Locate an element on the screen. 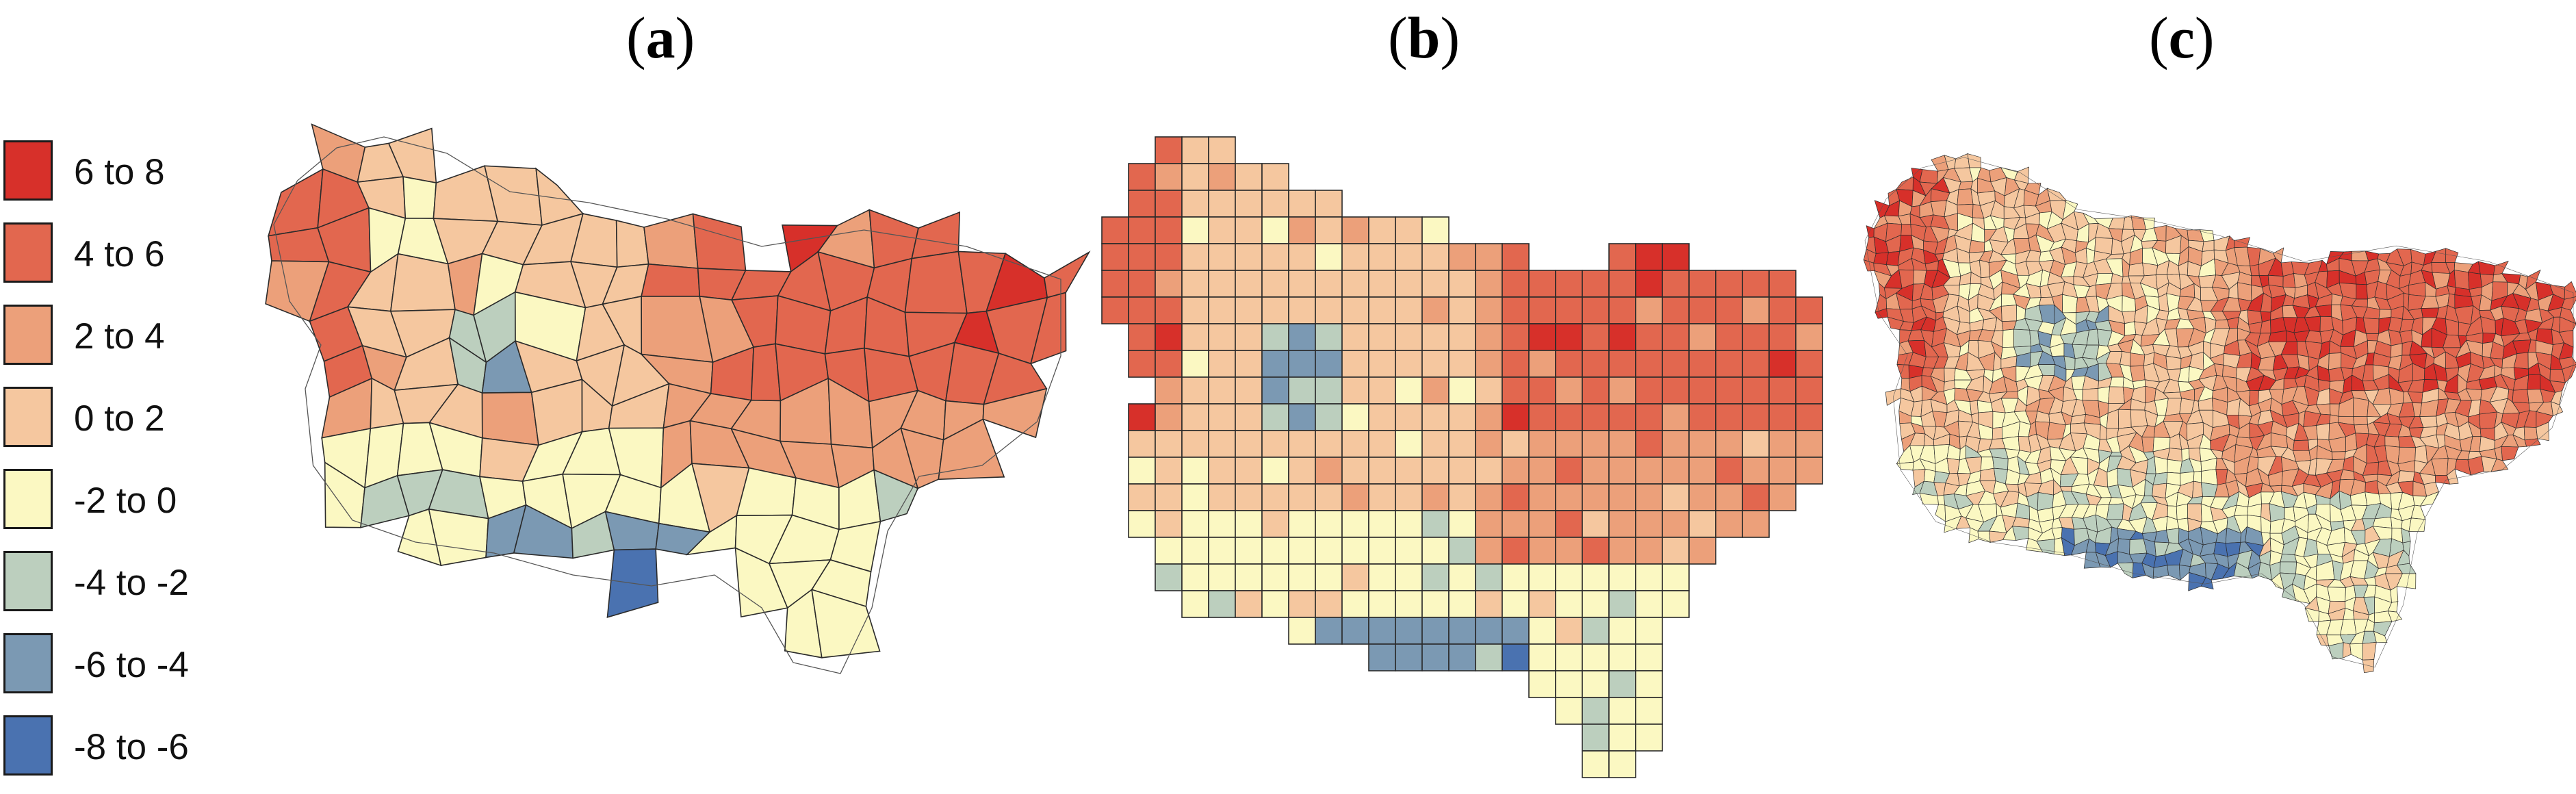  panel-label-a: (a) is located at coordinates (660, 38).